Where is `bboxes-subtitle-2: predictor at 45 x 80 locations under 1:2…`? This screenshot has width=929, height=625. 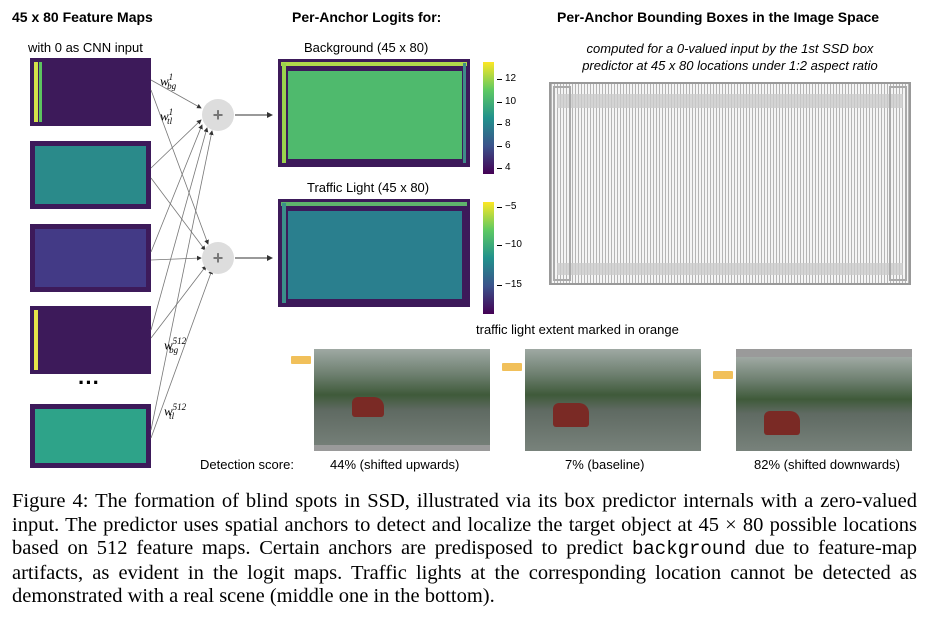 bboxes-subtitle-2: predictor at 45 x 80 locations under 1:2… is located at coordinates (730, 65).